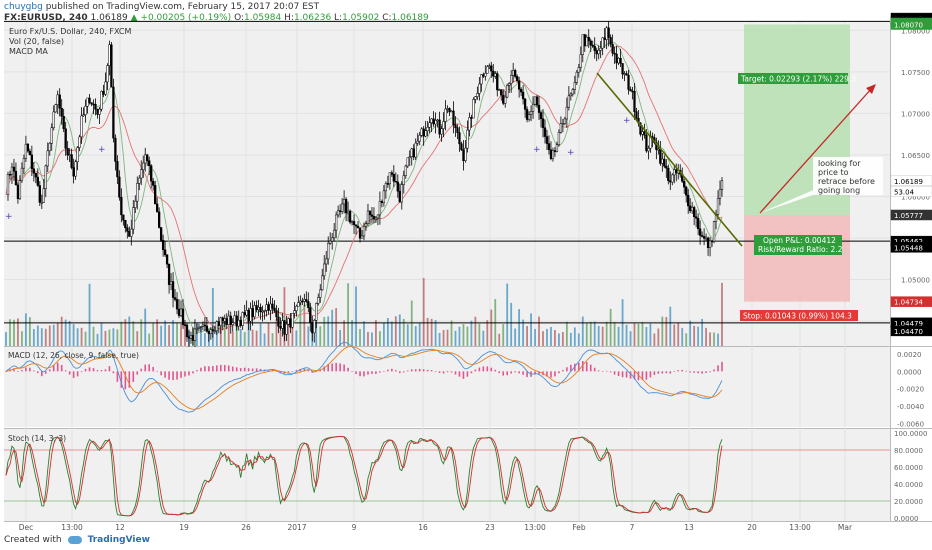  What do you see at coordinates (239, 18) in the screenshot?
I see `ohlc-open-label: O:` at bounding box center [239, 18].